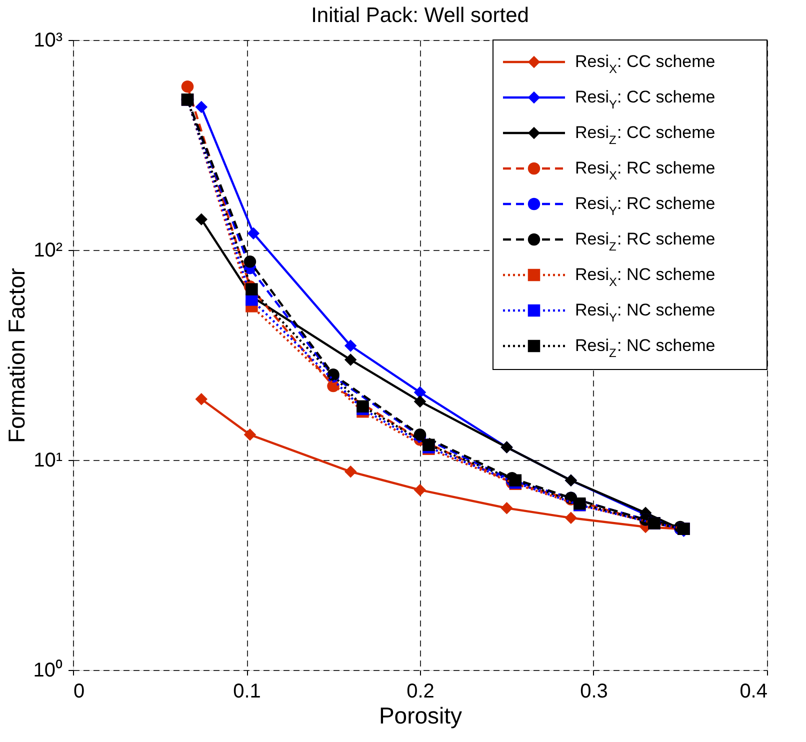 This screenshot has height=742, width=806. Describe the element at coordinates (420, 691) in the screenshot. I see `x-tick-label: 0.2` at that location.